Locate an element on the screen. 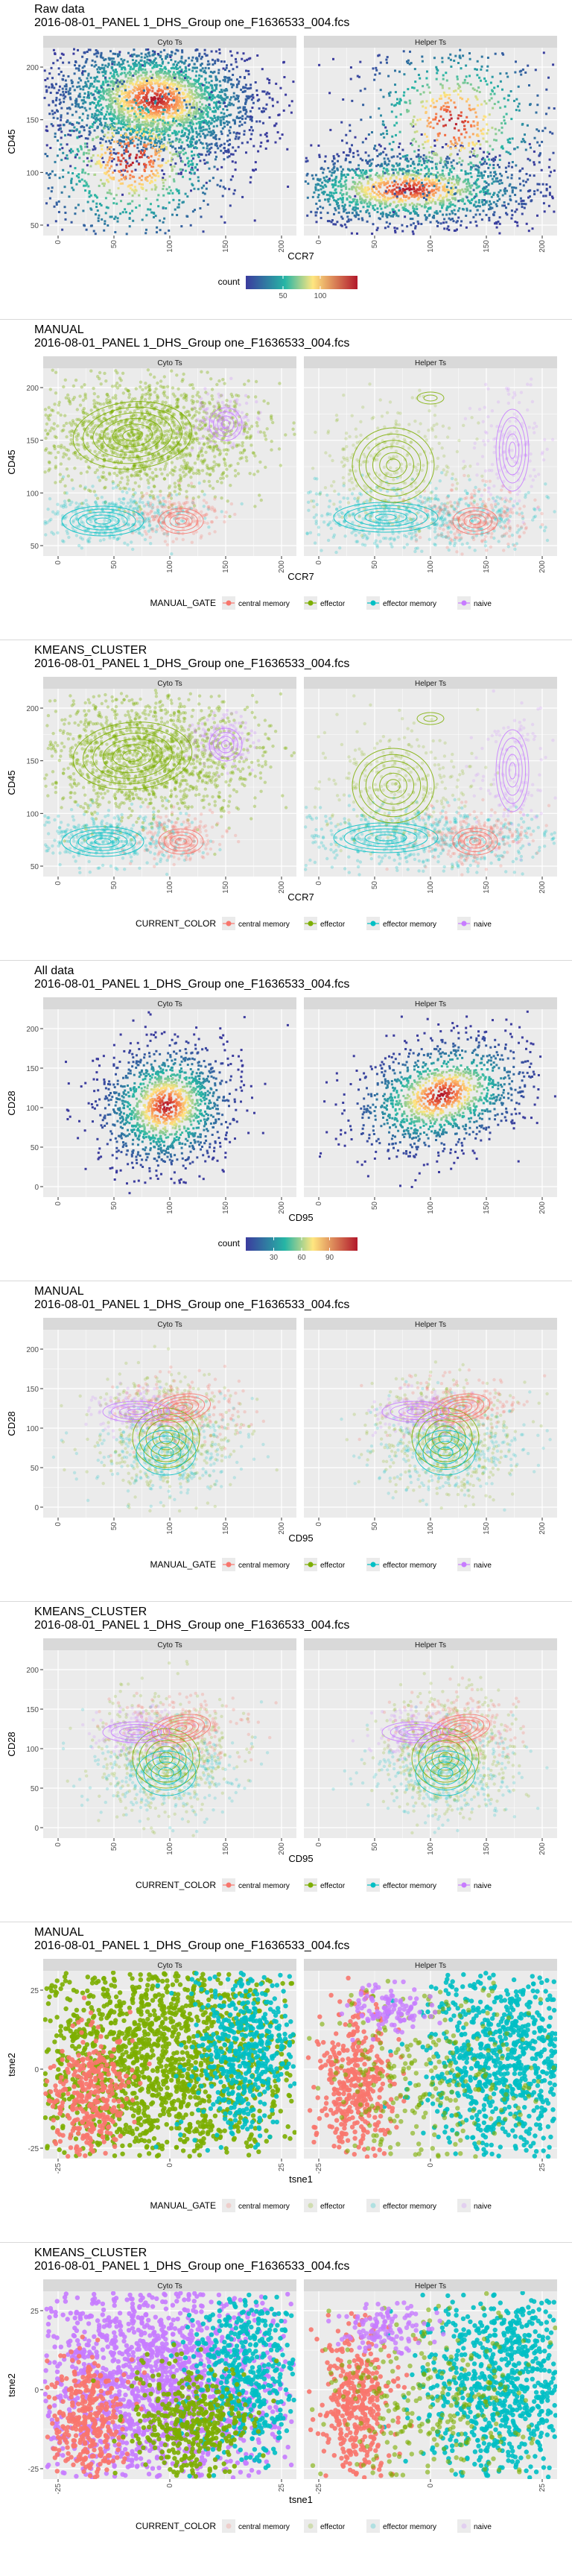 The width and height of the screenshot is (572, 2576). y-axis-label: CD45 is located at coordinates (11, 141).